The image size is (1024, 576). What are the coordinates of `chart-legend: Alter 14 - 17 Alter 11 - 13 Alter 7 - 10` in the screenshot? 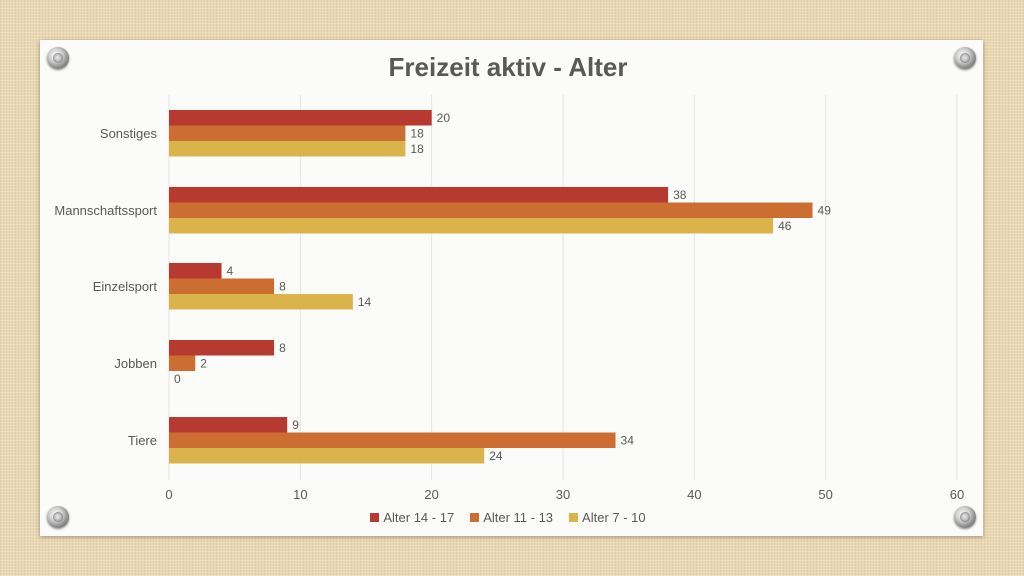 It's located at (508, 517).